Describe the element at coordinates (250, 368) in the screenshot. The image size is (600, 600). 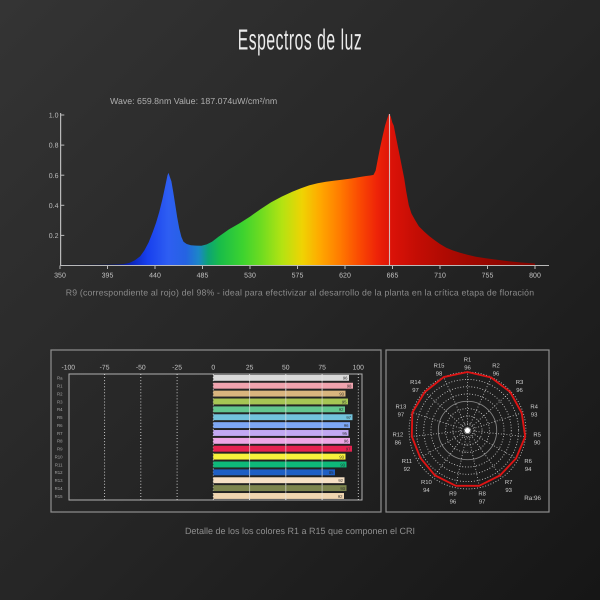
I see `svg-text: 25` at that location.